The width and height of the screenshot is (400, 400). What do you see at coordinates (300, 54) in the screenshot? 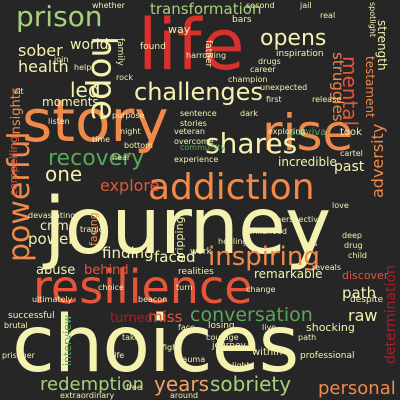
I see `word-inspiration: inspiration` at bounding box center [300, 54].